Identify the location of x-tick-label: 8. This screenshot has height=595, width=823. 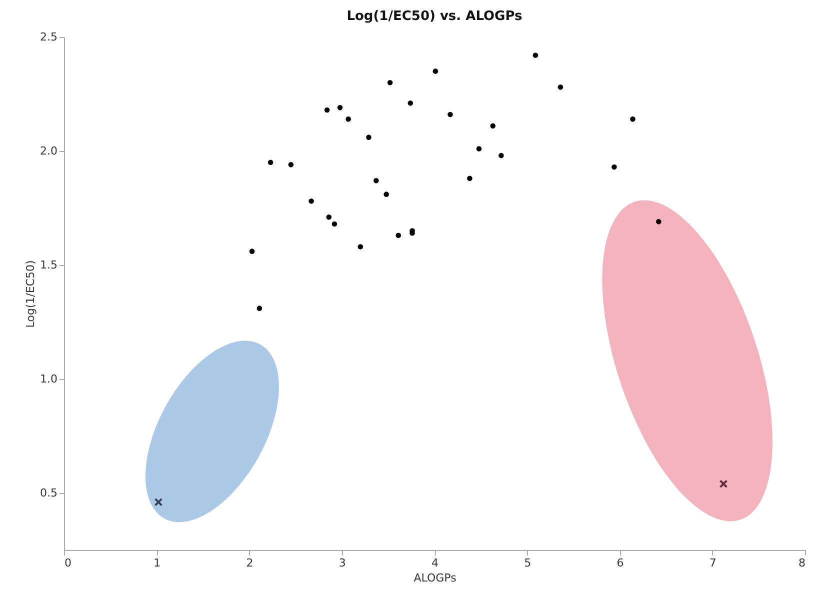
(802, 563).